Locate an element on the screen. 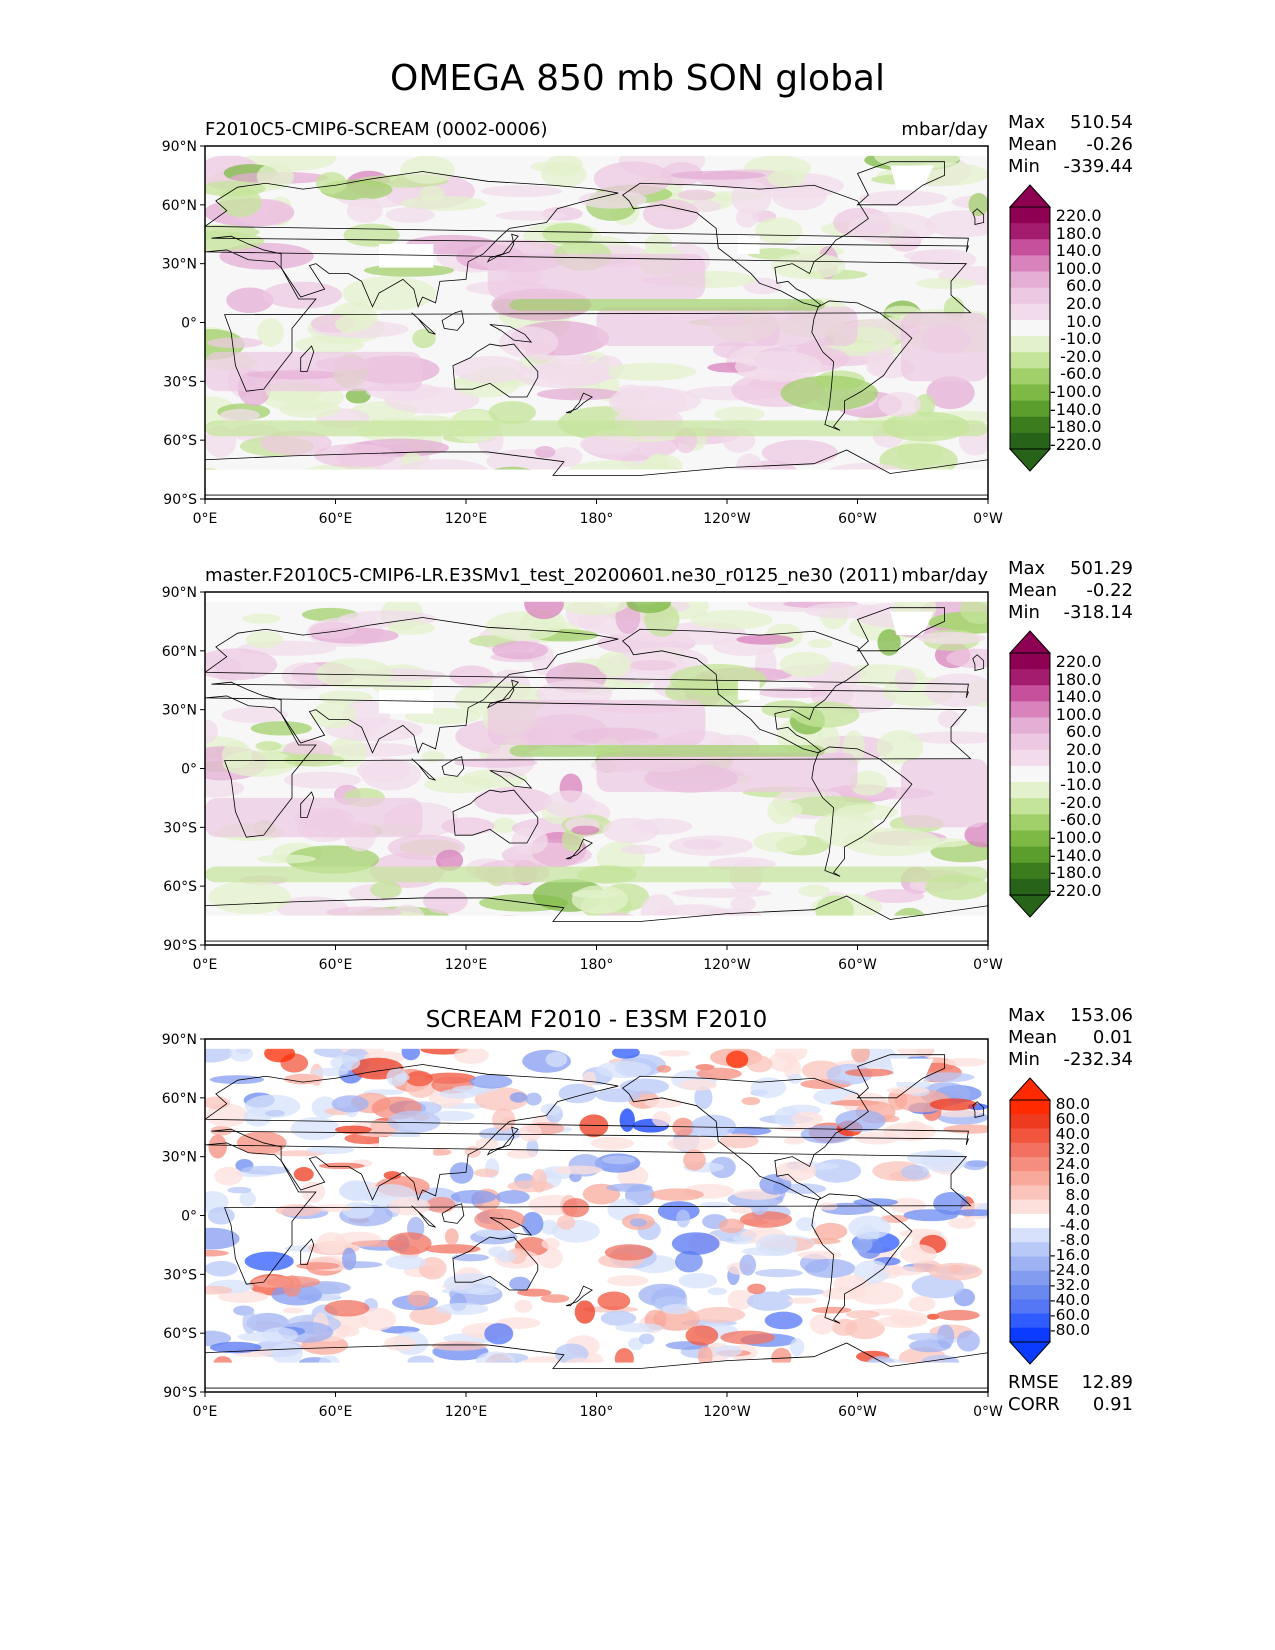 Image resolution: width=1275 pixels, height=1650 pixels. colorbar-extend-min is located at coordinates (1030, 460).